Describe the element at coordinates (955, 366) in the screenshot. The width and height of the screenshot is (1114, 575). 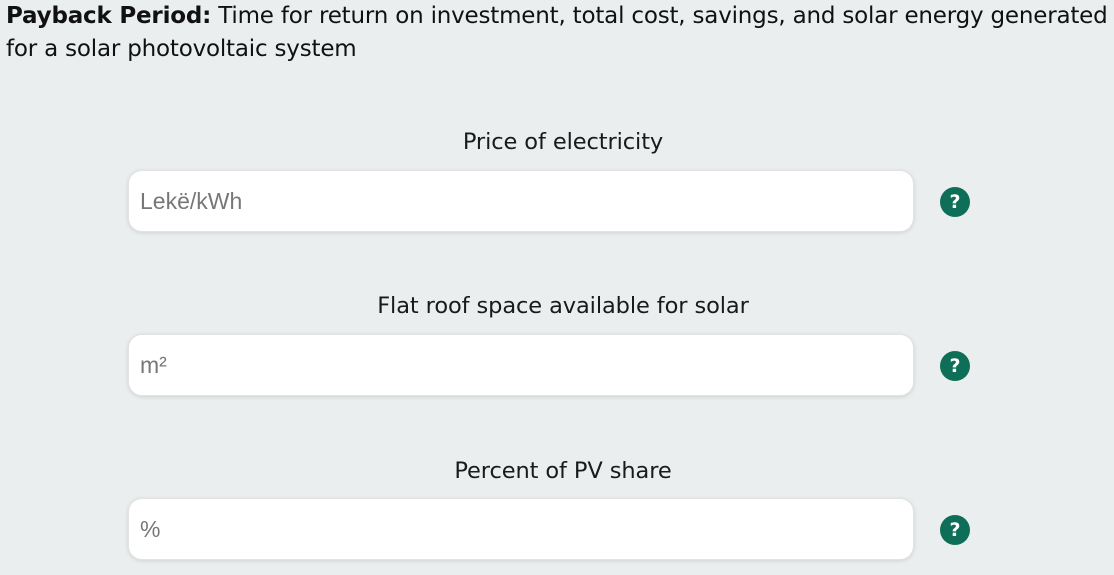
I see `roof-space-help-icon: ?` at that location.